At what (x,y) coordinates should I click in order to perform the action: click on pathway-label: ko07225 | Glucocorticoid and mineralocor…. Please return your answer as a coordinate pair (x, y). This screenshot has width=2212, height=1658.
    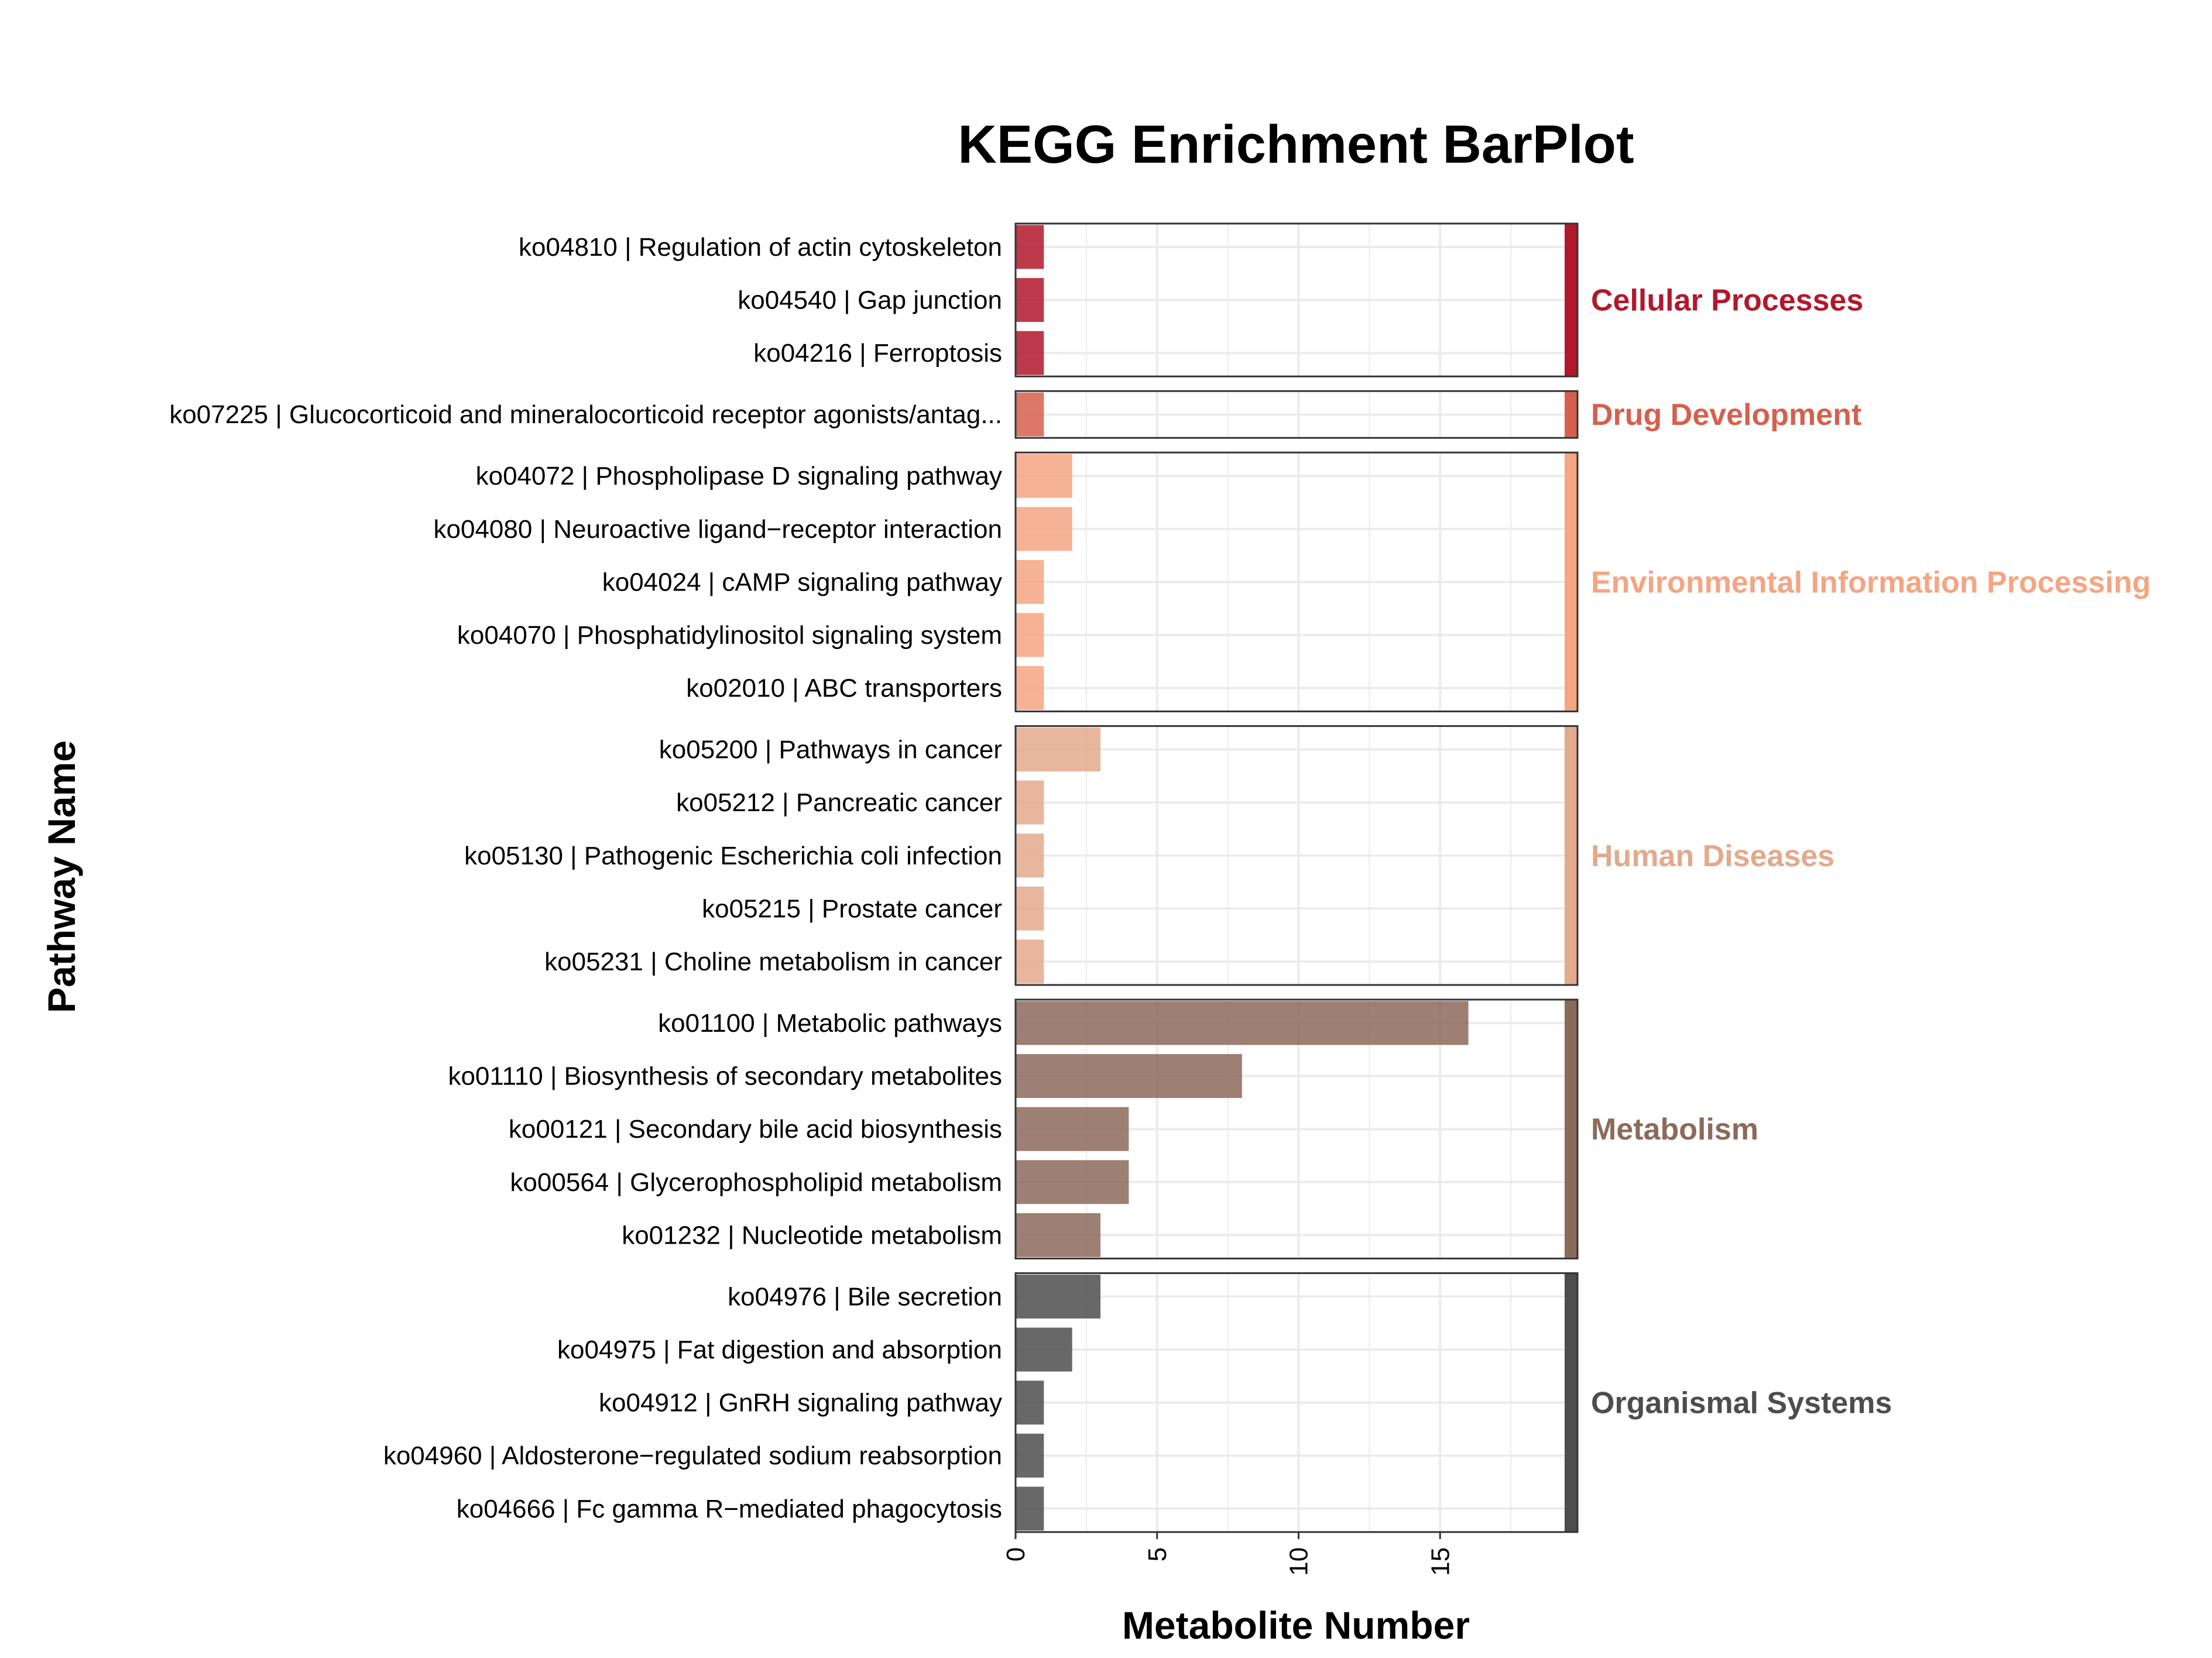
    Looking at the image, I should click on (585, 414).